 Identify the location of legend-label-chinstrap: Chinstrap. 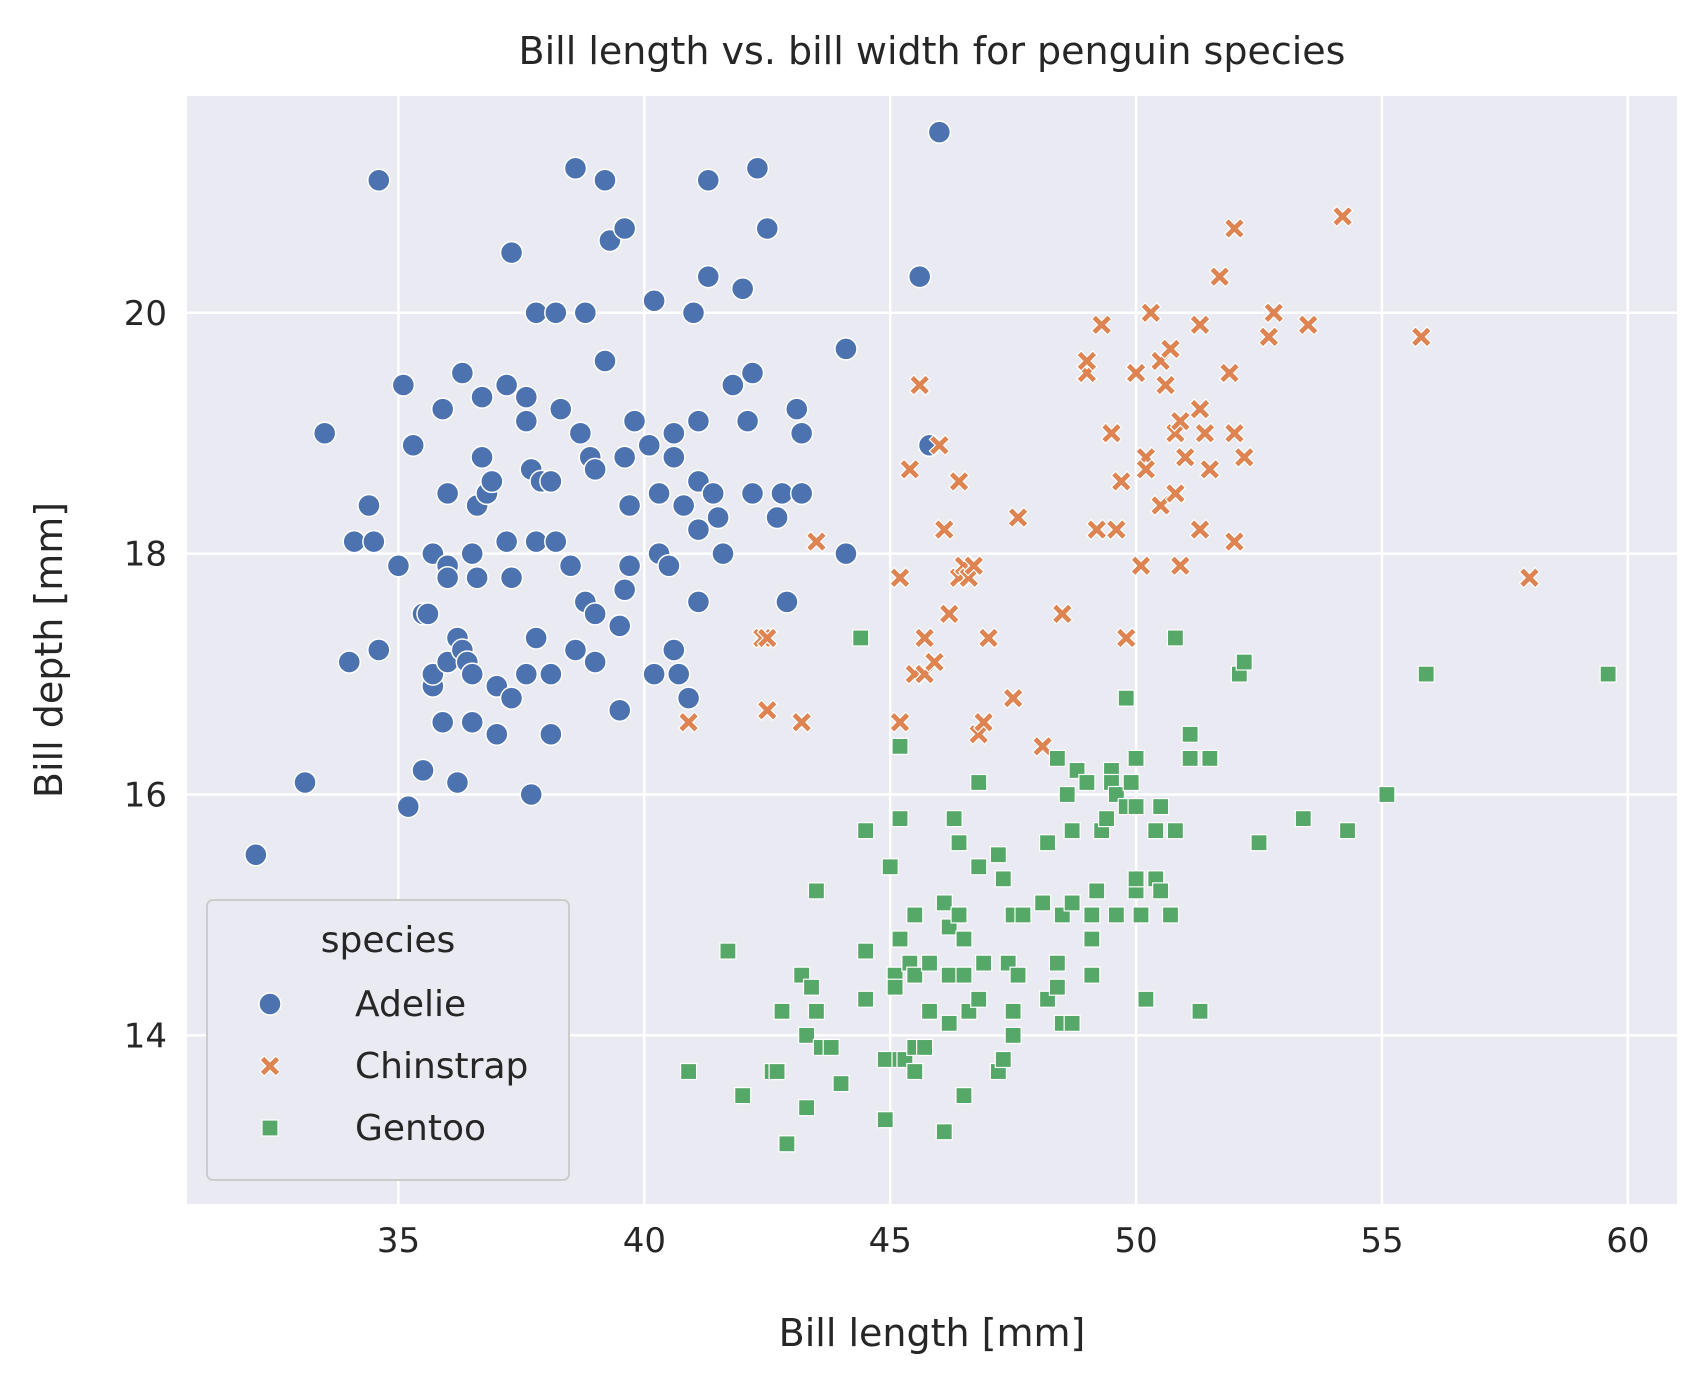
(441, 1066).